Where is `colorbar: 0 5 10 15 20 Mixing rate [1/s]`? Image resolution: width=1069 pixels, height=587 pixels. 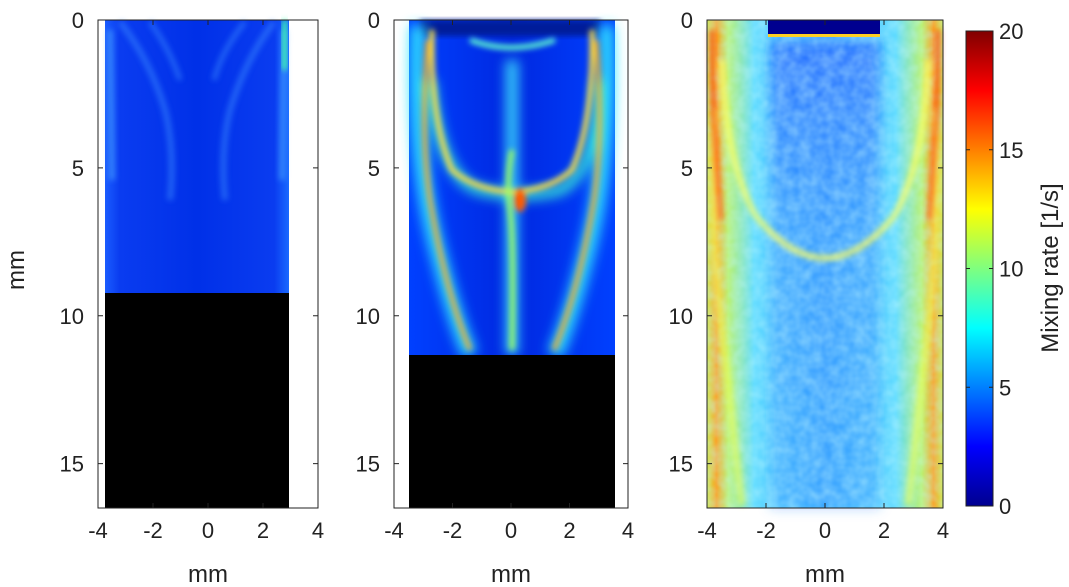
colorbar: 0 5 10 15 20 Mixing rate [1/s] is located at coordinates (1014, 269).